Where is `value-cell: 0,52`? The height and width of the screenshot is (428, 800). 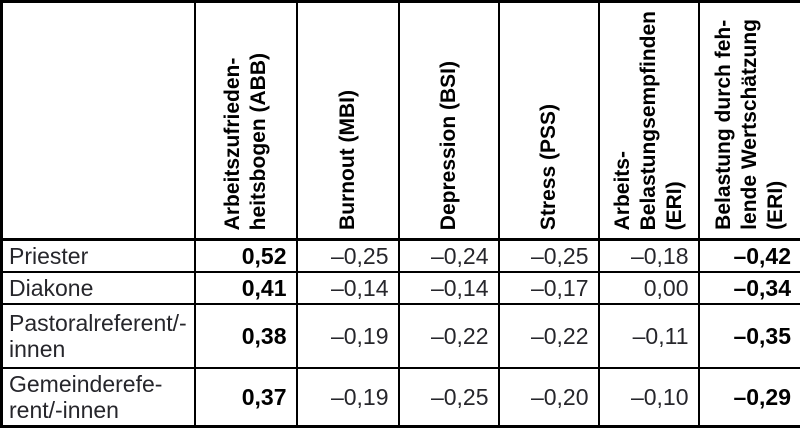 value-cell: 0,52 is located at coordinates (246, 256).